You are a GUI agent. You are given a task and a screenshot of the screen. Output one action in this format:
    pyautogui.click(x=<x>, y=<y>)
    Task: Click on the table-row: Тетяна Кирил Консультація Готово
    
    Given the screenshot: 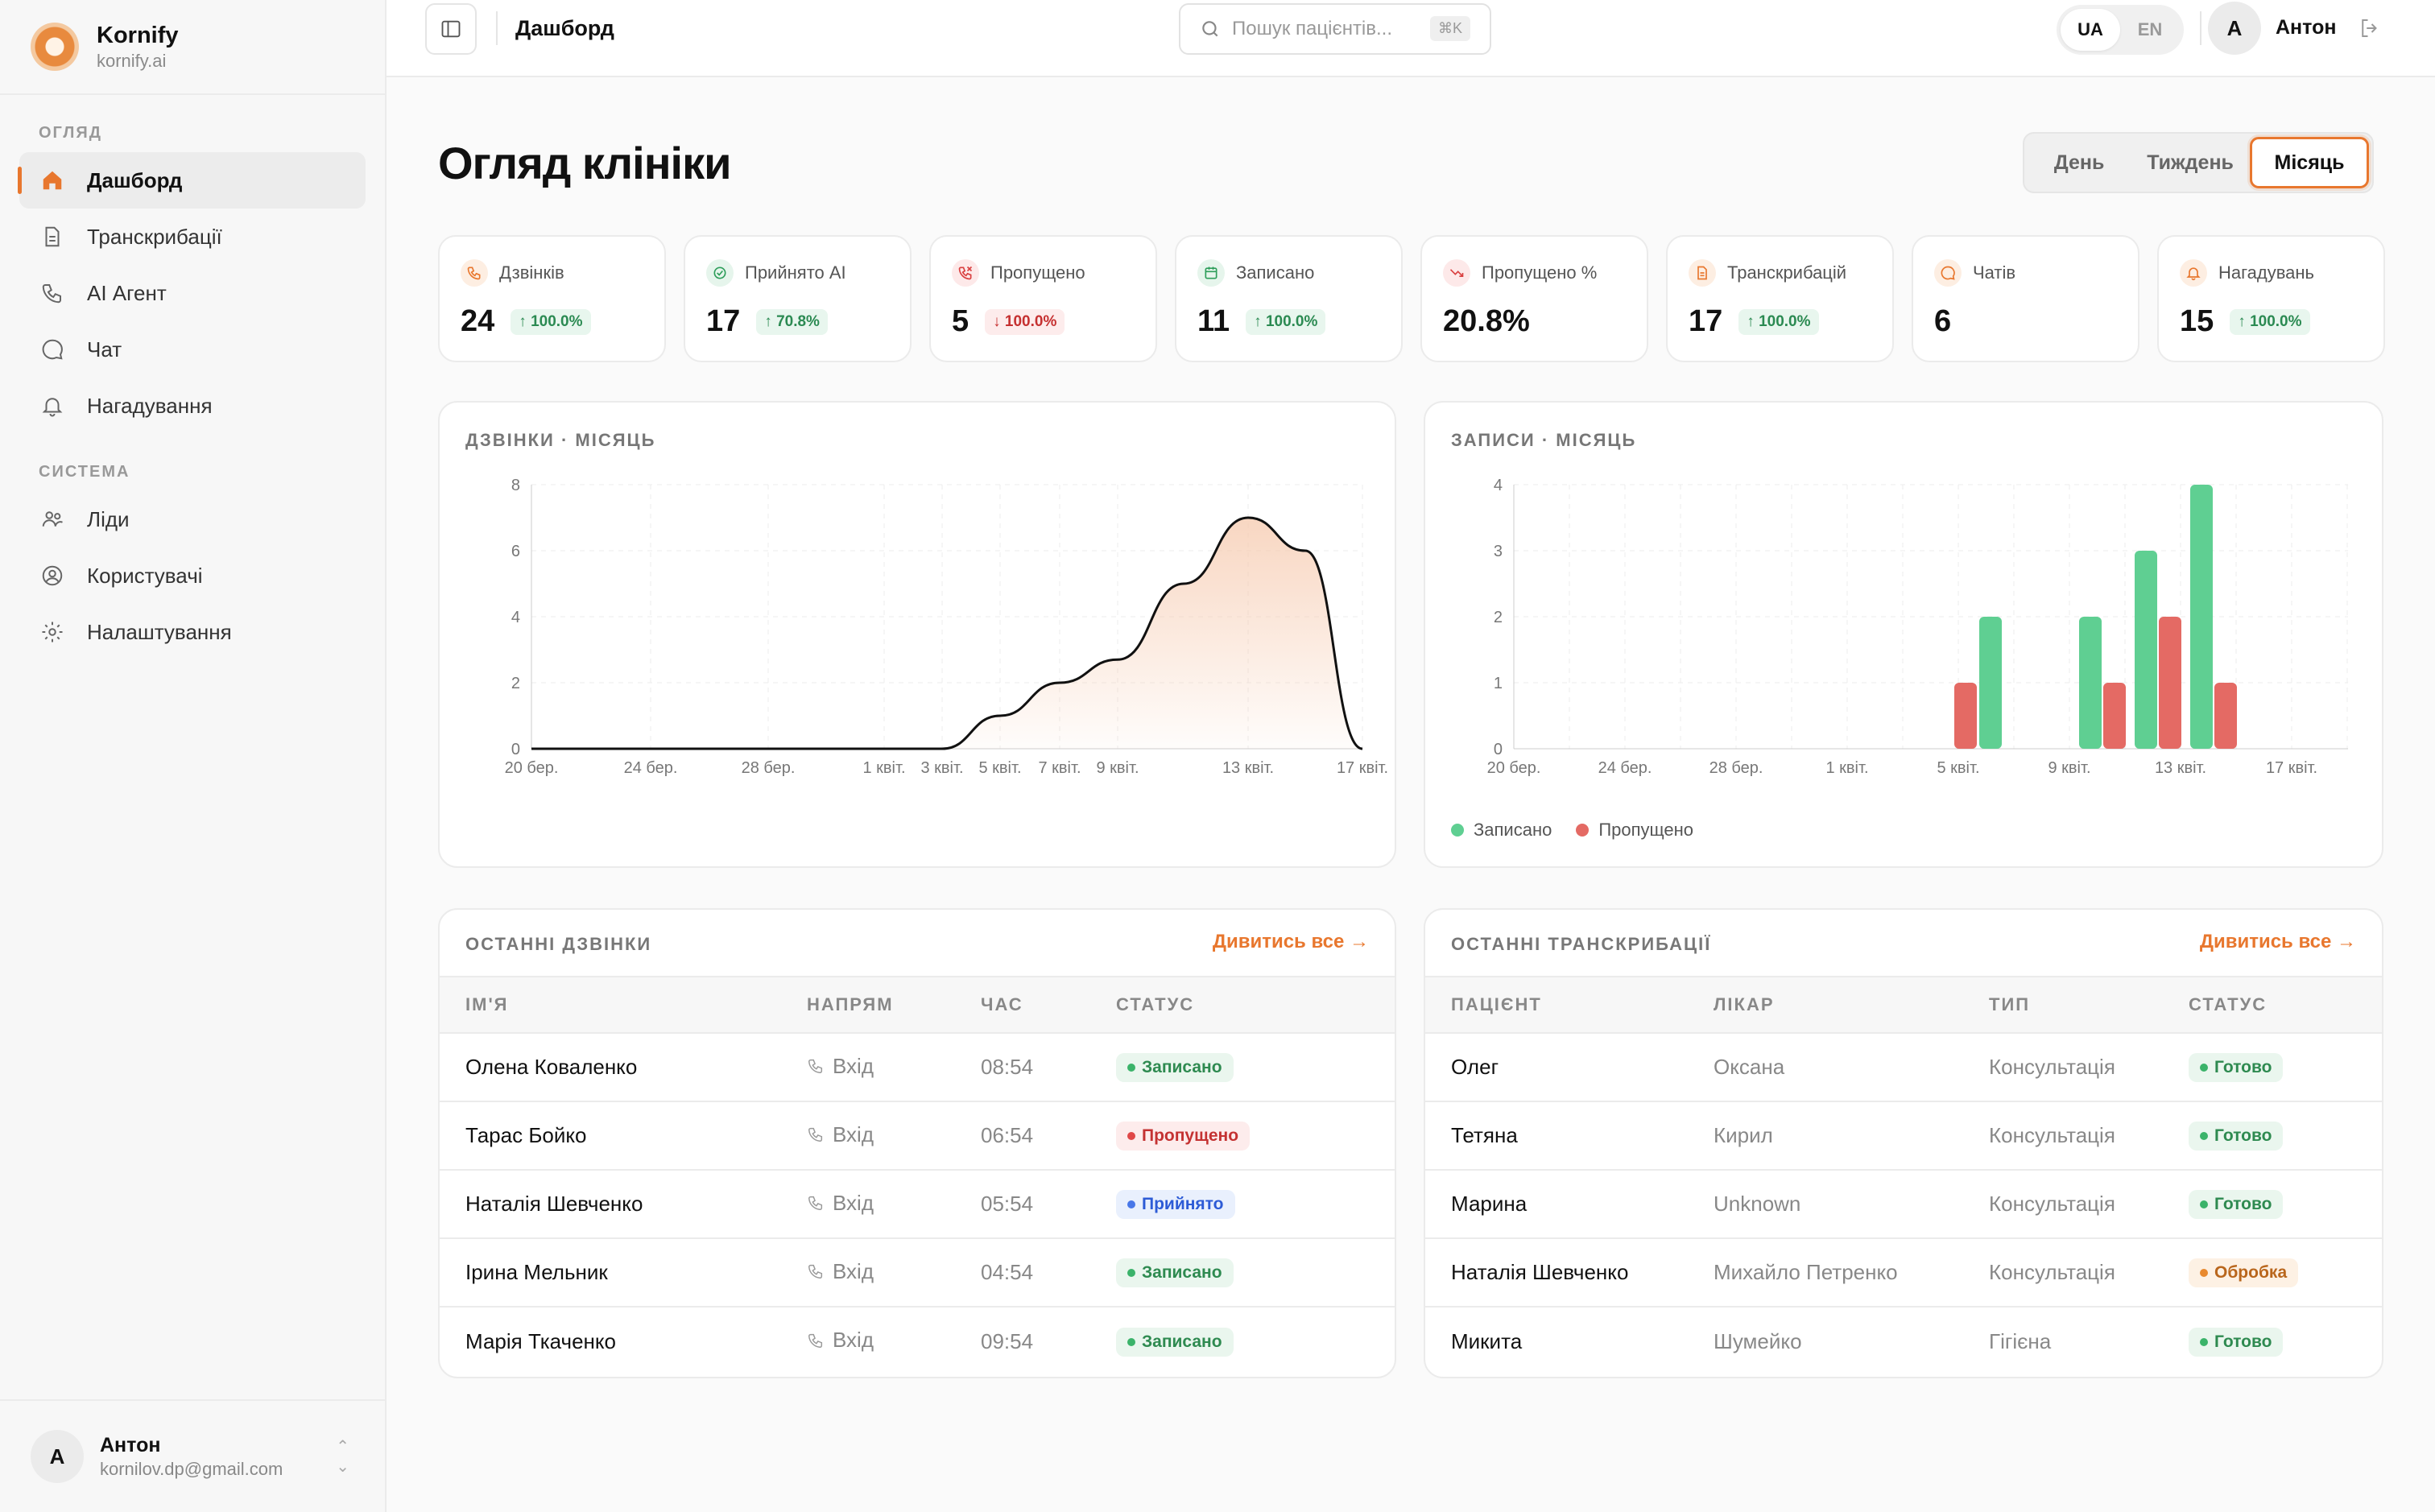 What is the action you would take?
    pyautogui.click(x=1903, y=1136)
    